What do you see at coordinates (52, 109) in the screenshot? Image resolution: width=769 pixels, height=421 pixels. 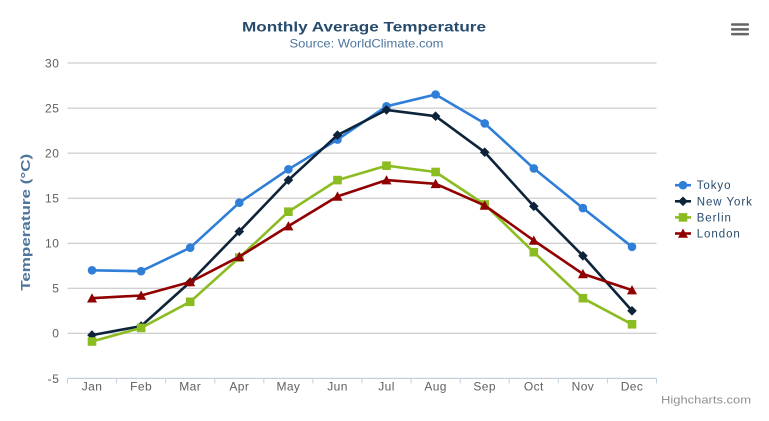 I see `svg-text: 25` at bounding box center [52, 109].